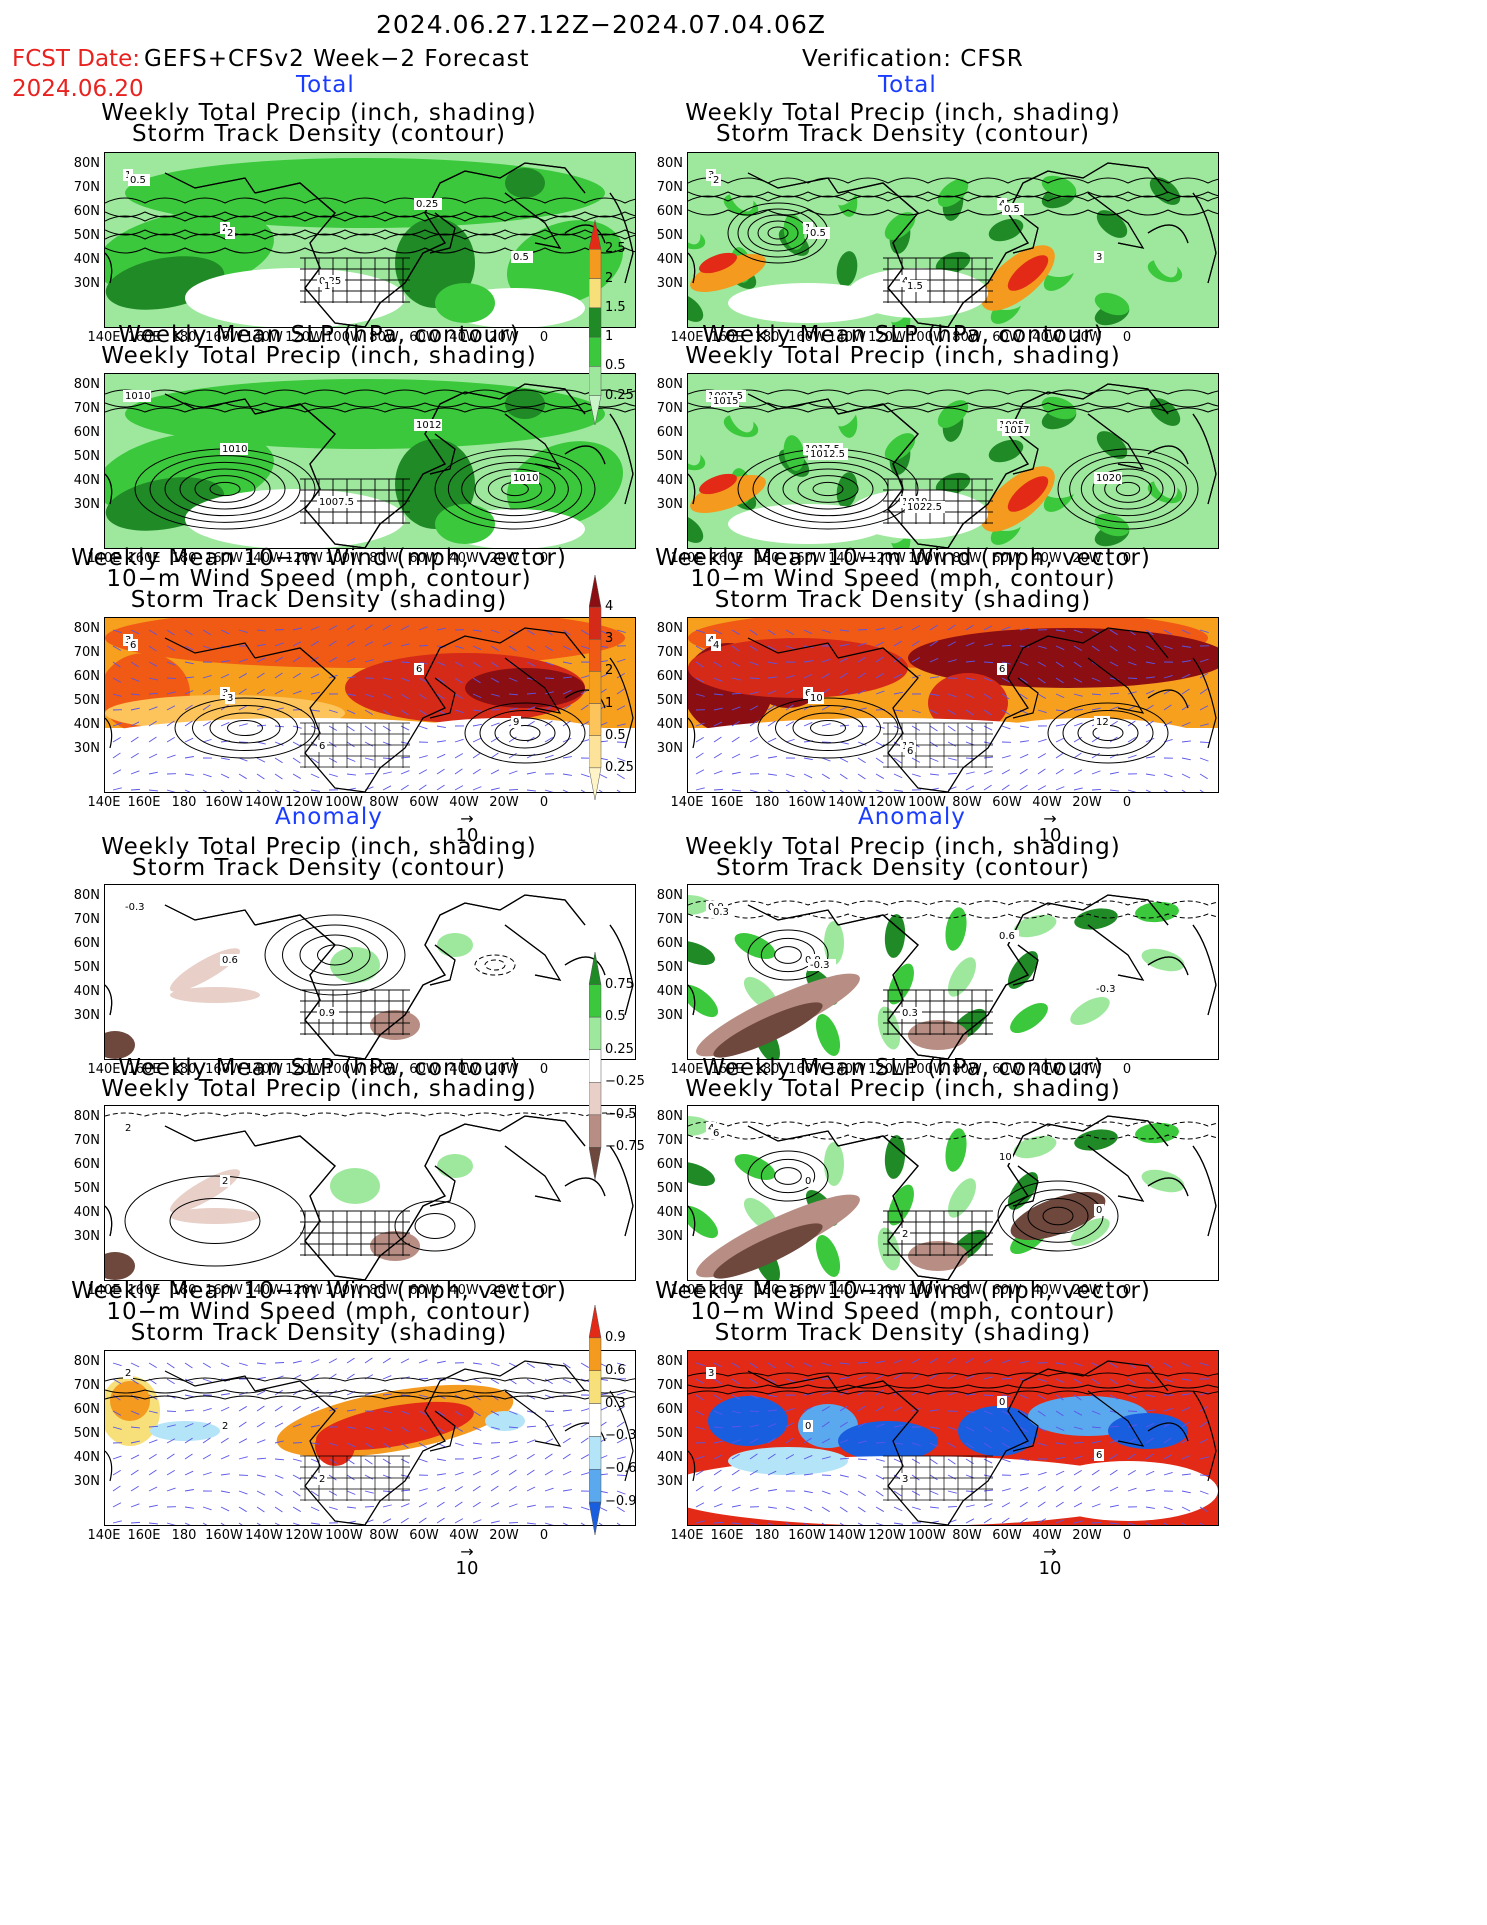 The width and height of the screenshot is (1487, 1925). What do you see at coordinates (76, 59) in the screenshot?
I see `fcst-date-label: FCST Date:` at bounding box center [76, 59].